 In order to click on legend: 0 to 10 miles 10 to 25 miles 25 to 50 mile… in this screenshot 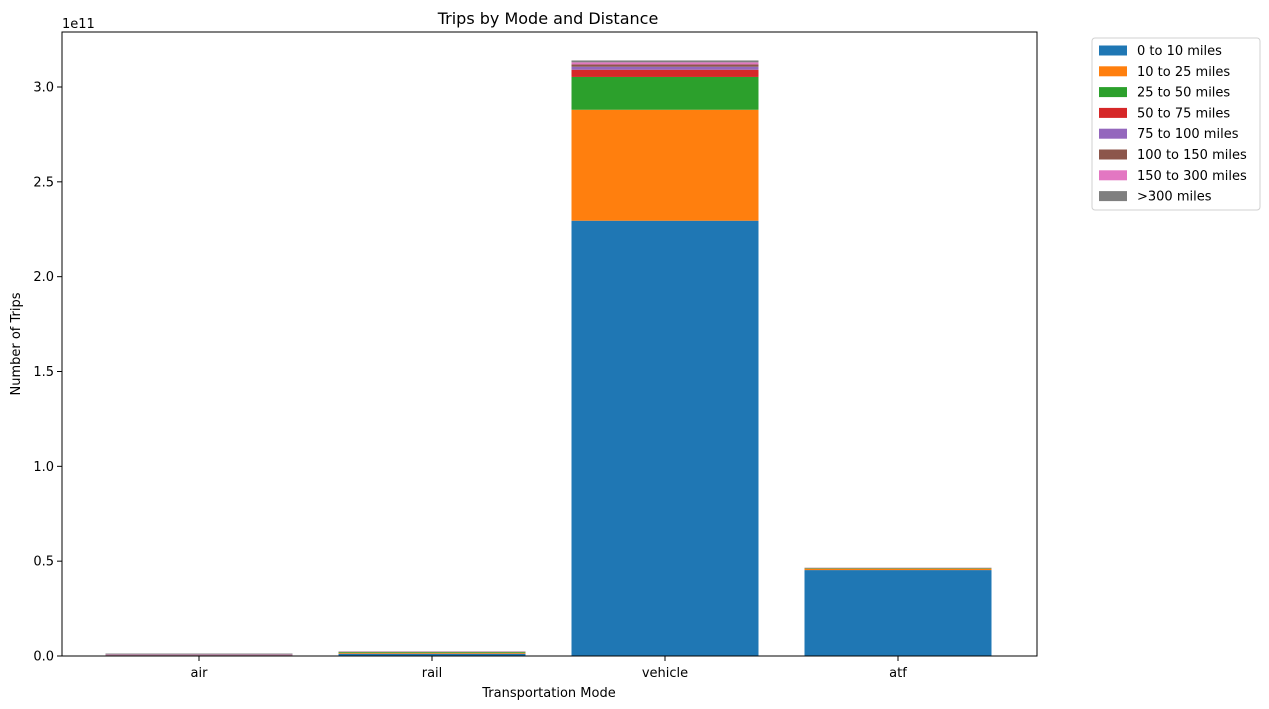, I will do `click(1176, 124)`.